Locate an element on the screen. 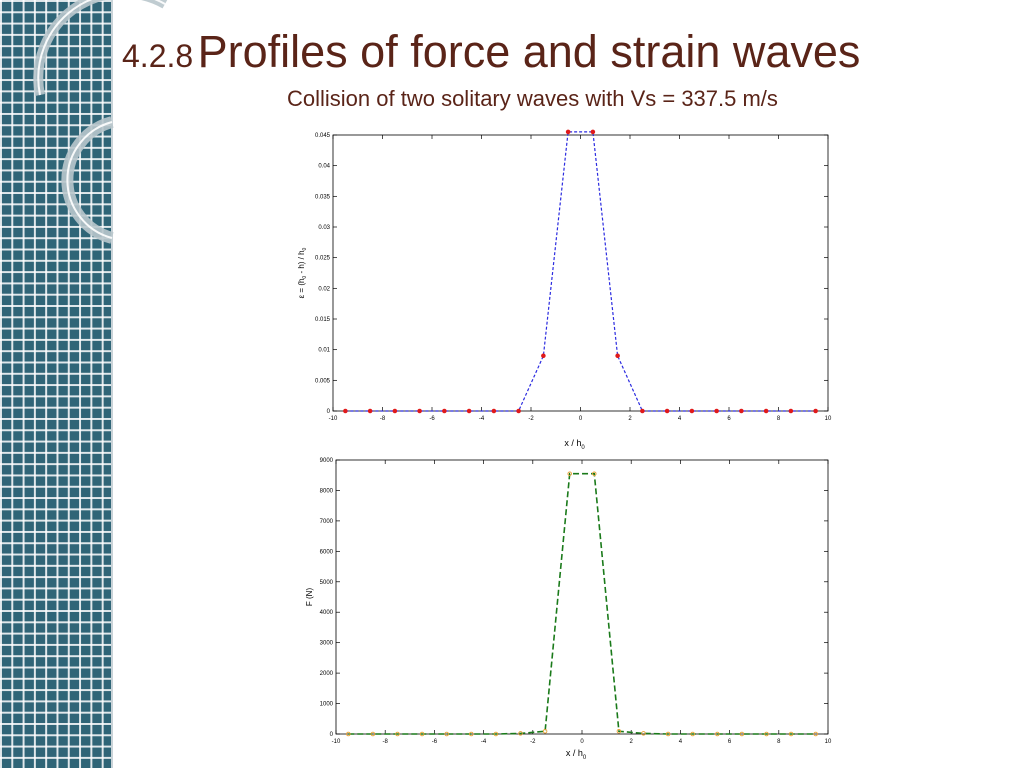  y-axis-label: ε = (h0 - h) / h0 is located at coordinates (302, 272).